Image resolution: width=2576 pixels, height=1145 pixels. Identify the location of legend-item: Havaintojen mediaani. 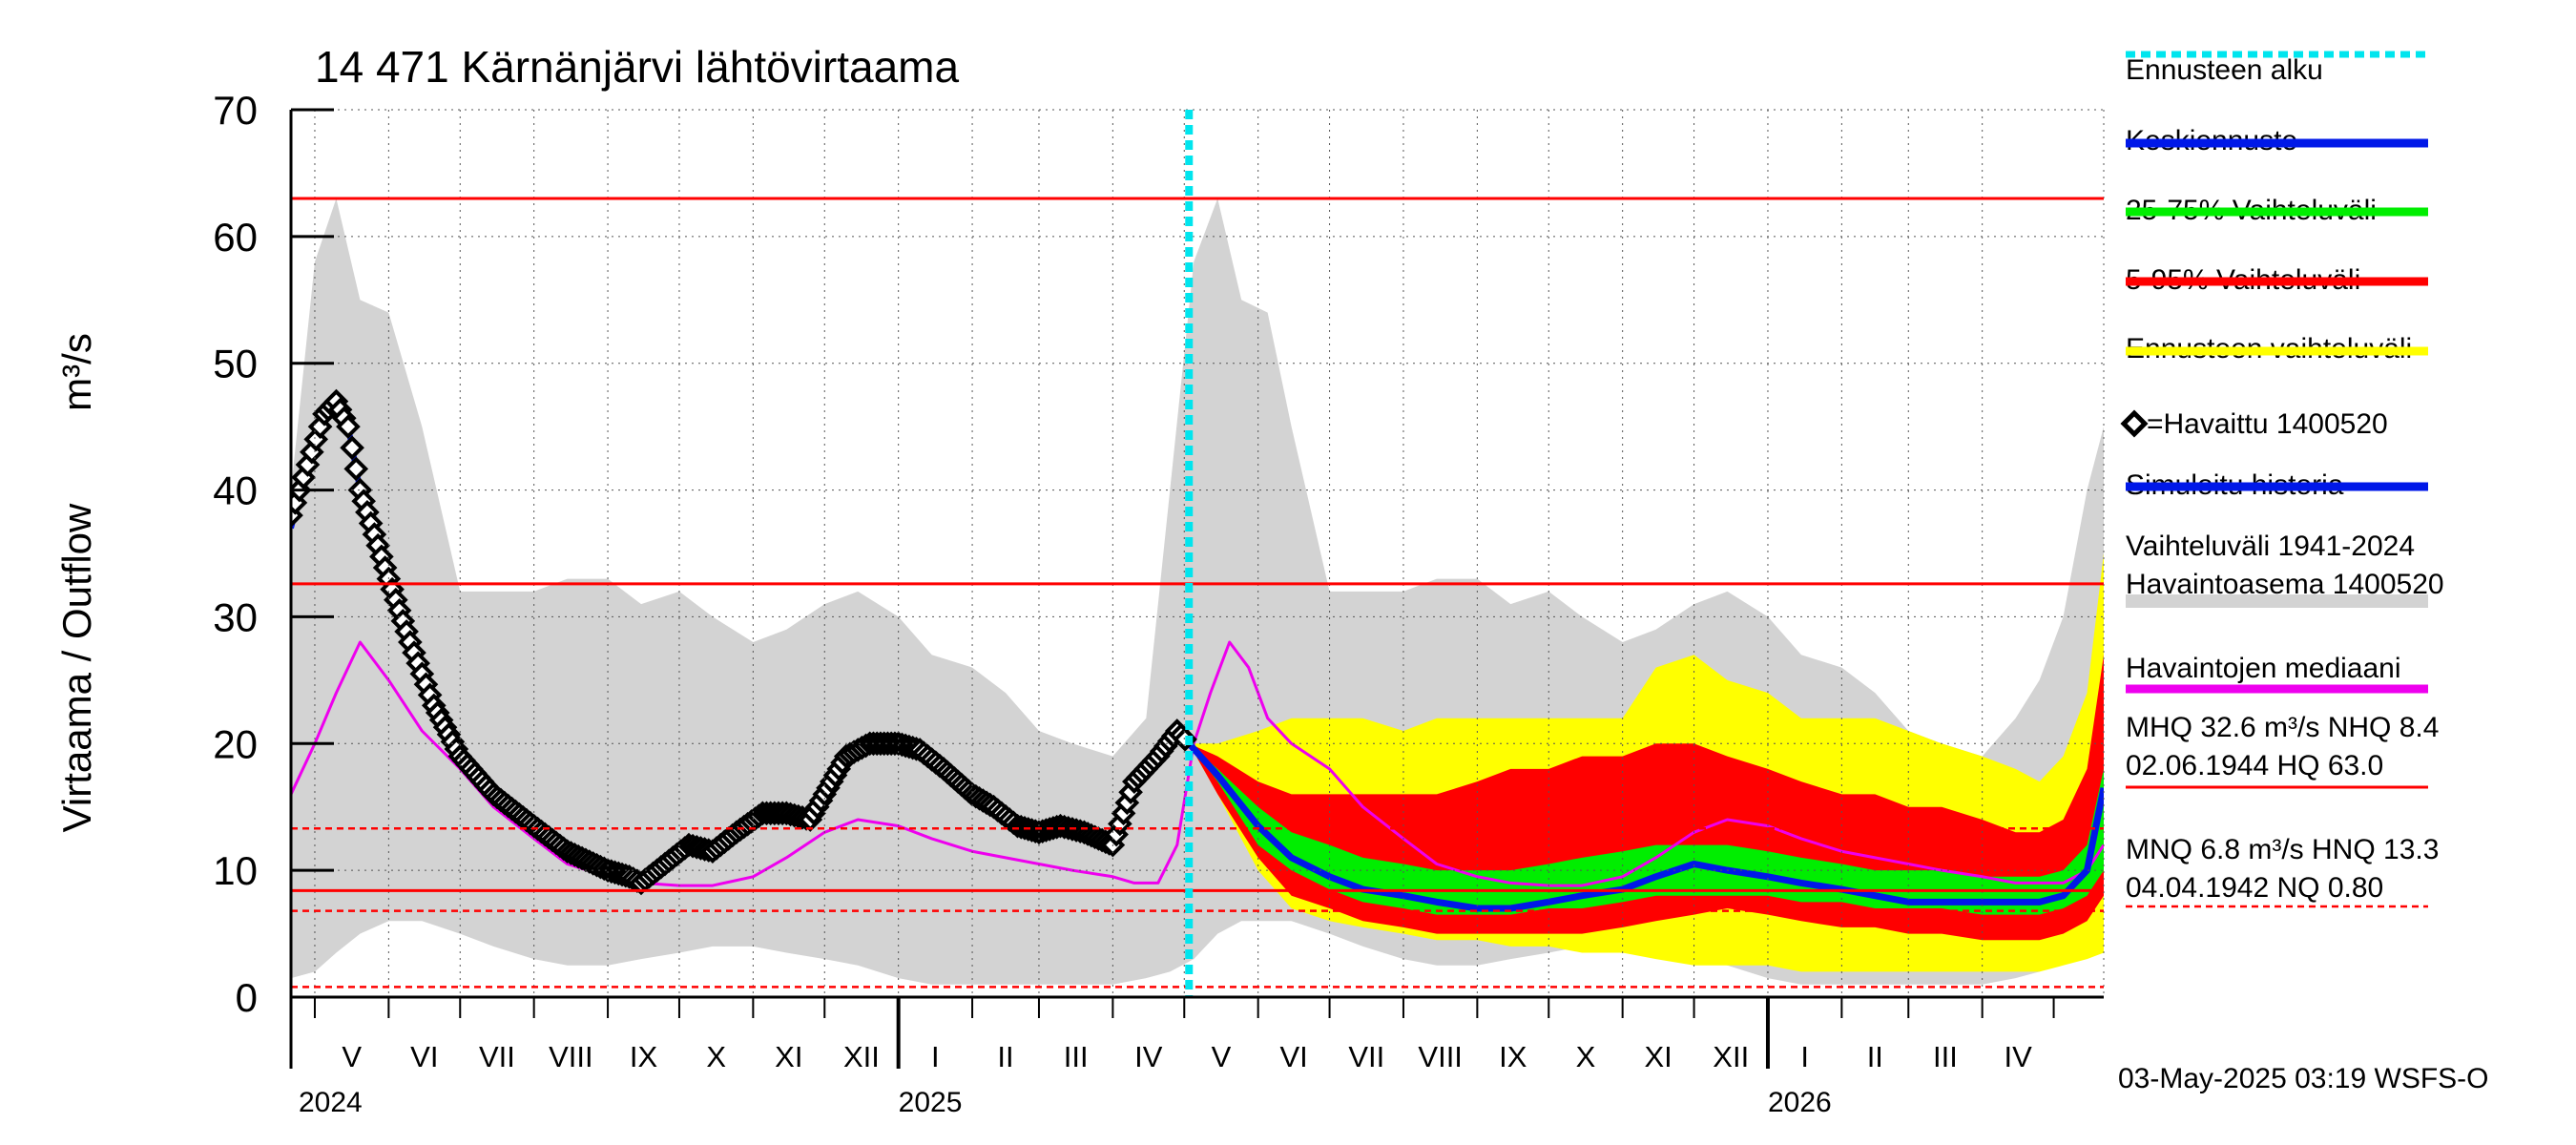
(2277, 674).